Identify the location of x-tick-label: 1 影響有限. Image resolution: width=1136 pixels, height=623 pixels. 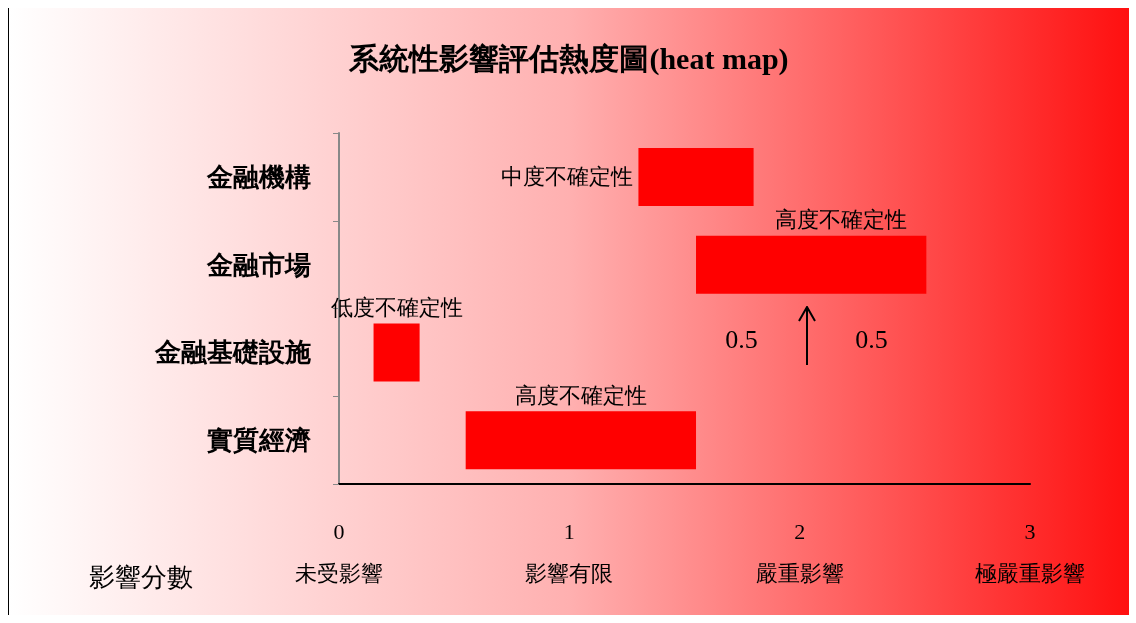
(569, 552).